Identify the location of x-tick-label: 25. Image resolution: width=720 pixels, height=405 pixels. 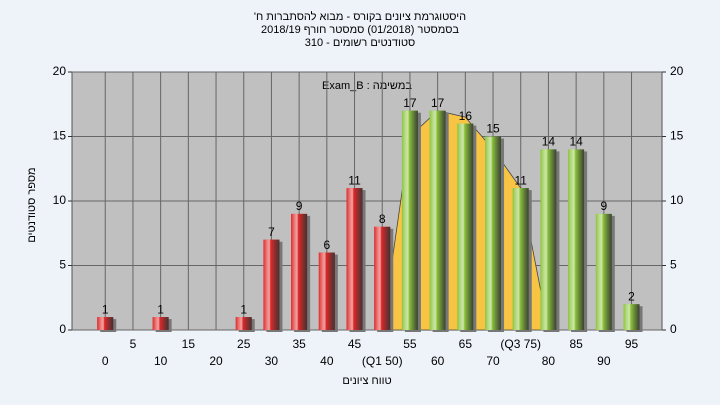
(244, 344).